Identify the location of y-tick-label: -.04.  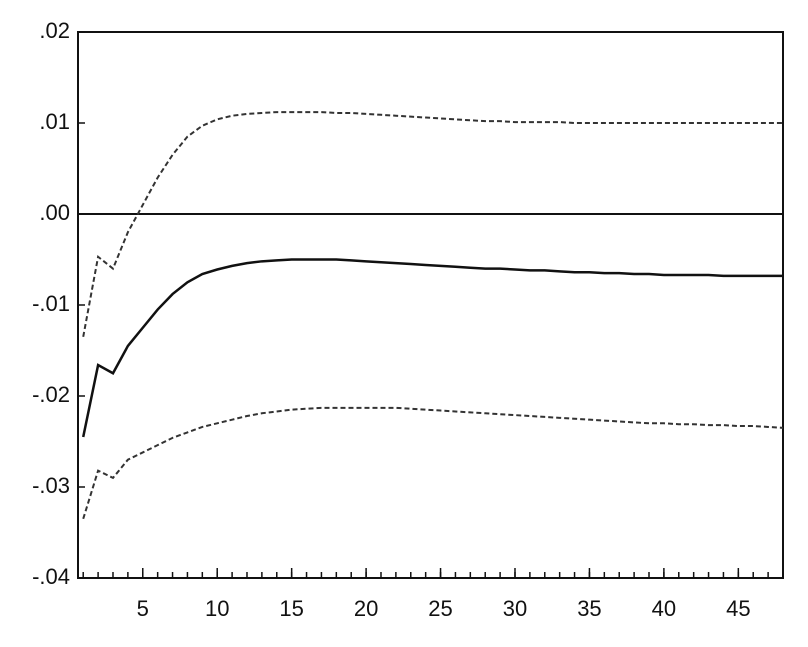
(51, 576).